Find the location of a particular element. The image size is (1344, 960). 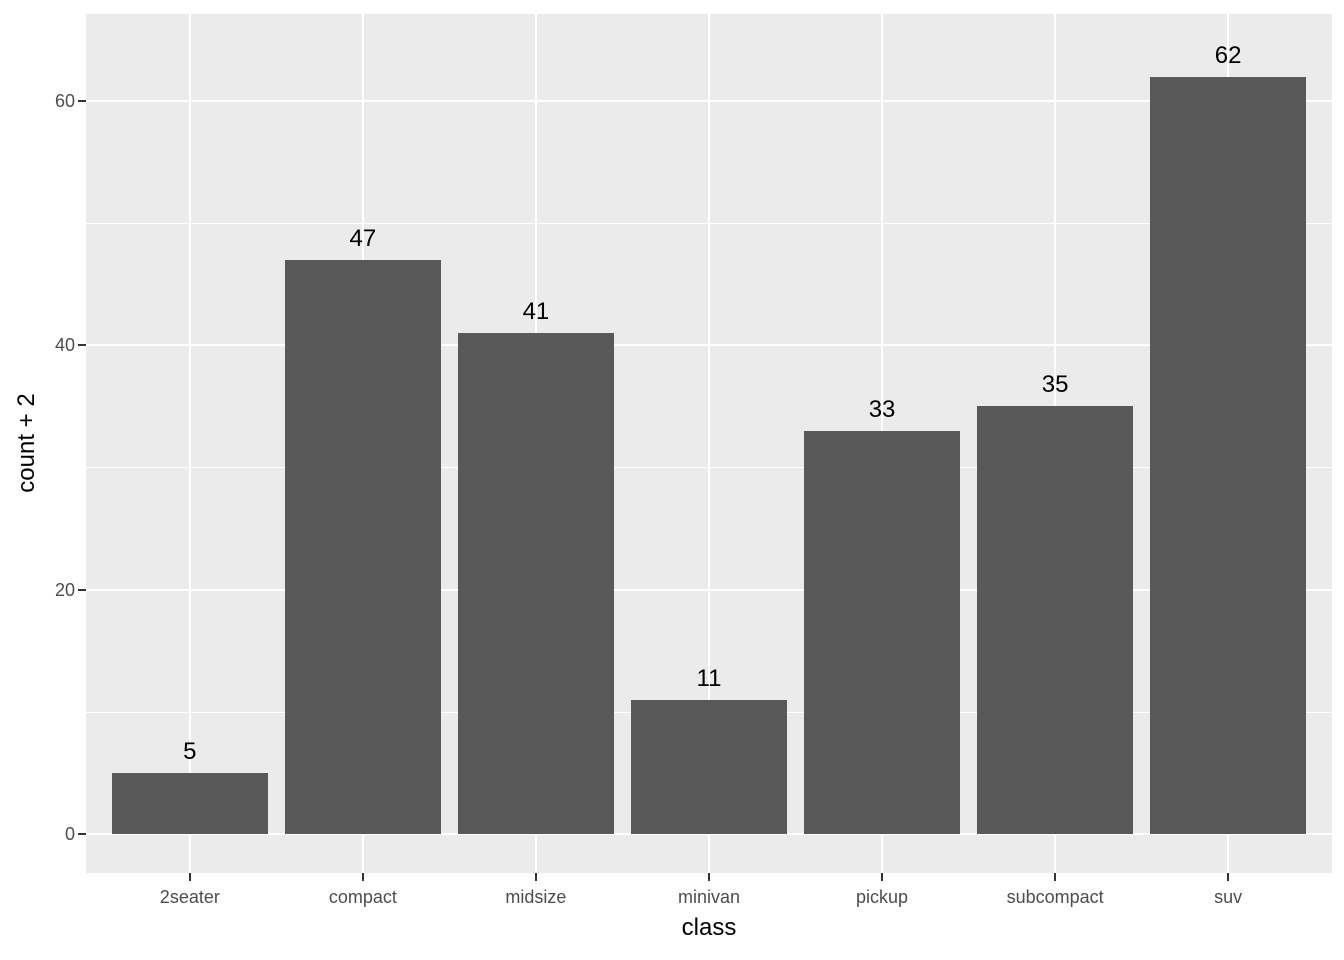

bar-value-label-subcompact: 35 is located at coordinates (1055, 385).